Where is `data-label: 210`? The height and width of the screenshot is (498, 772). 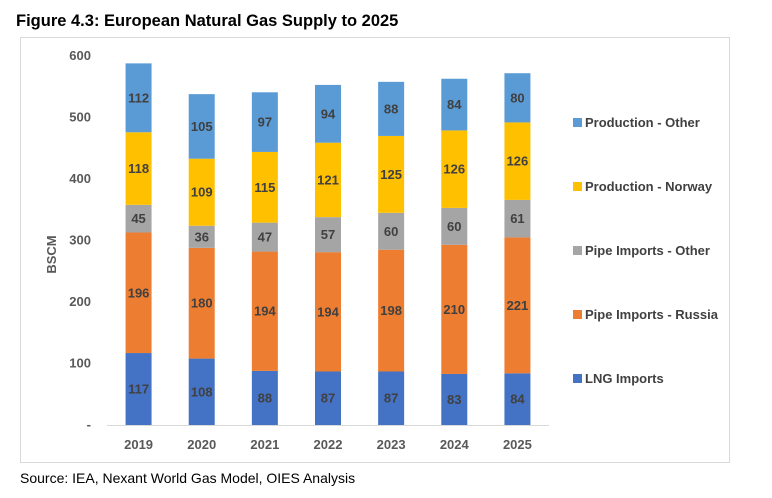 data-label: 210 is located at coordinates (454, 309).